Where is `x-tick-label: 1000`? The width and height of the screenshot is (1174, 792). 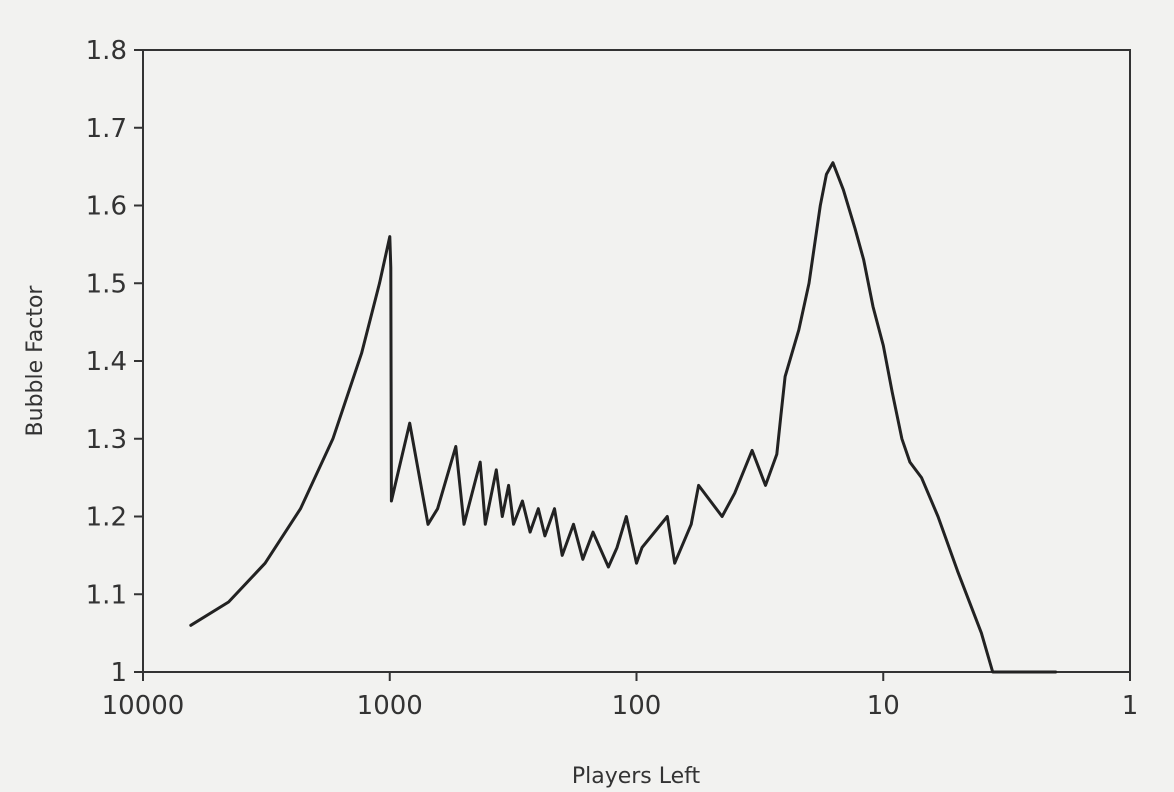 x-tick-label: 1000 is located at coordinates (390, 706).